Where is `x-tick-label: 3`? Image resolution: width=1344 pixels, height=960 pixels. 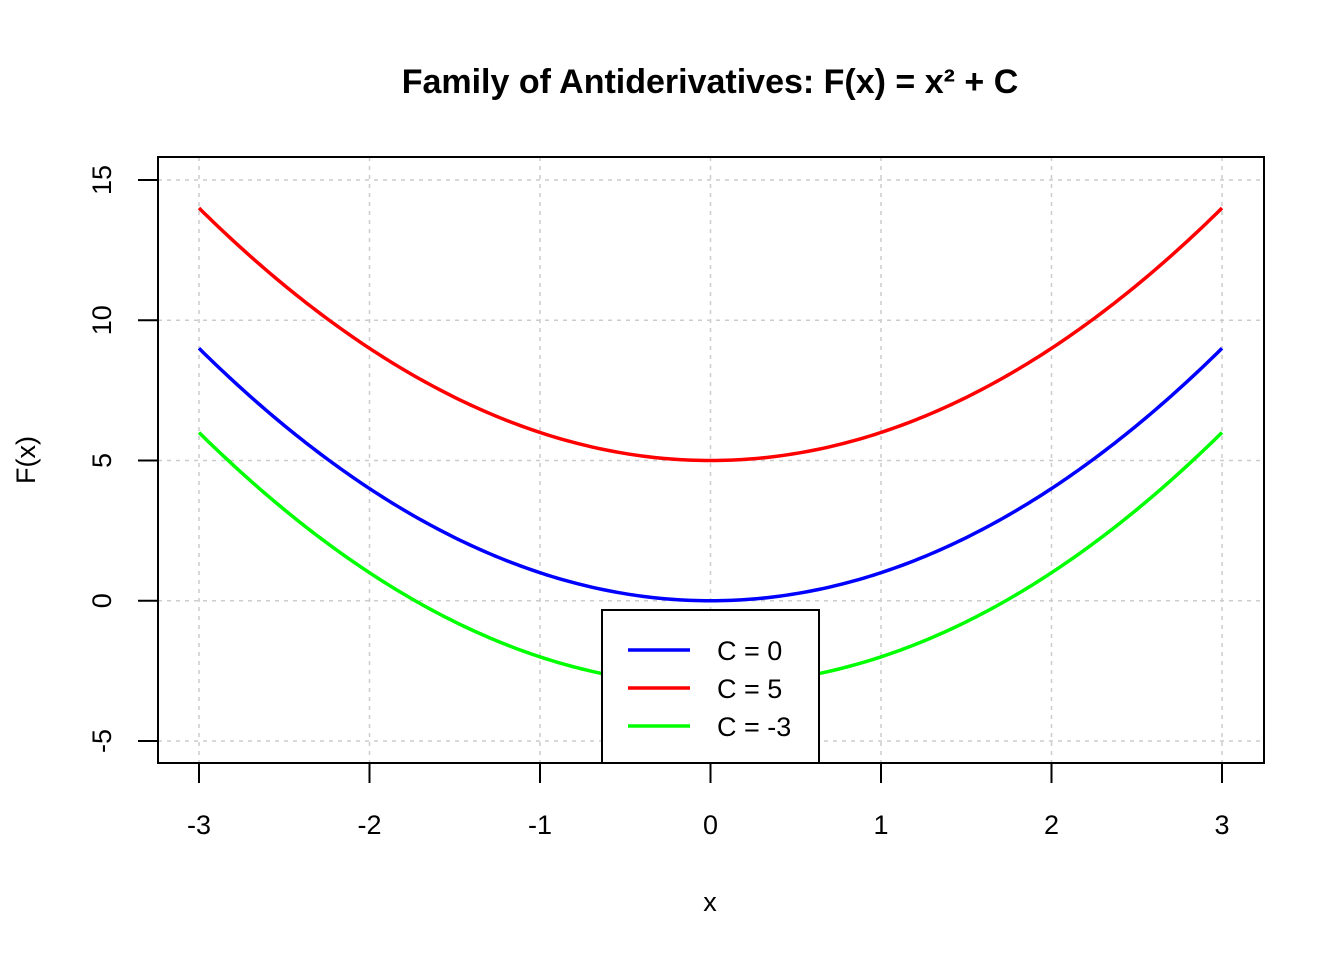 x-tick-label: 3 is located at coordinates (1221, 825).